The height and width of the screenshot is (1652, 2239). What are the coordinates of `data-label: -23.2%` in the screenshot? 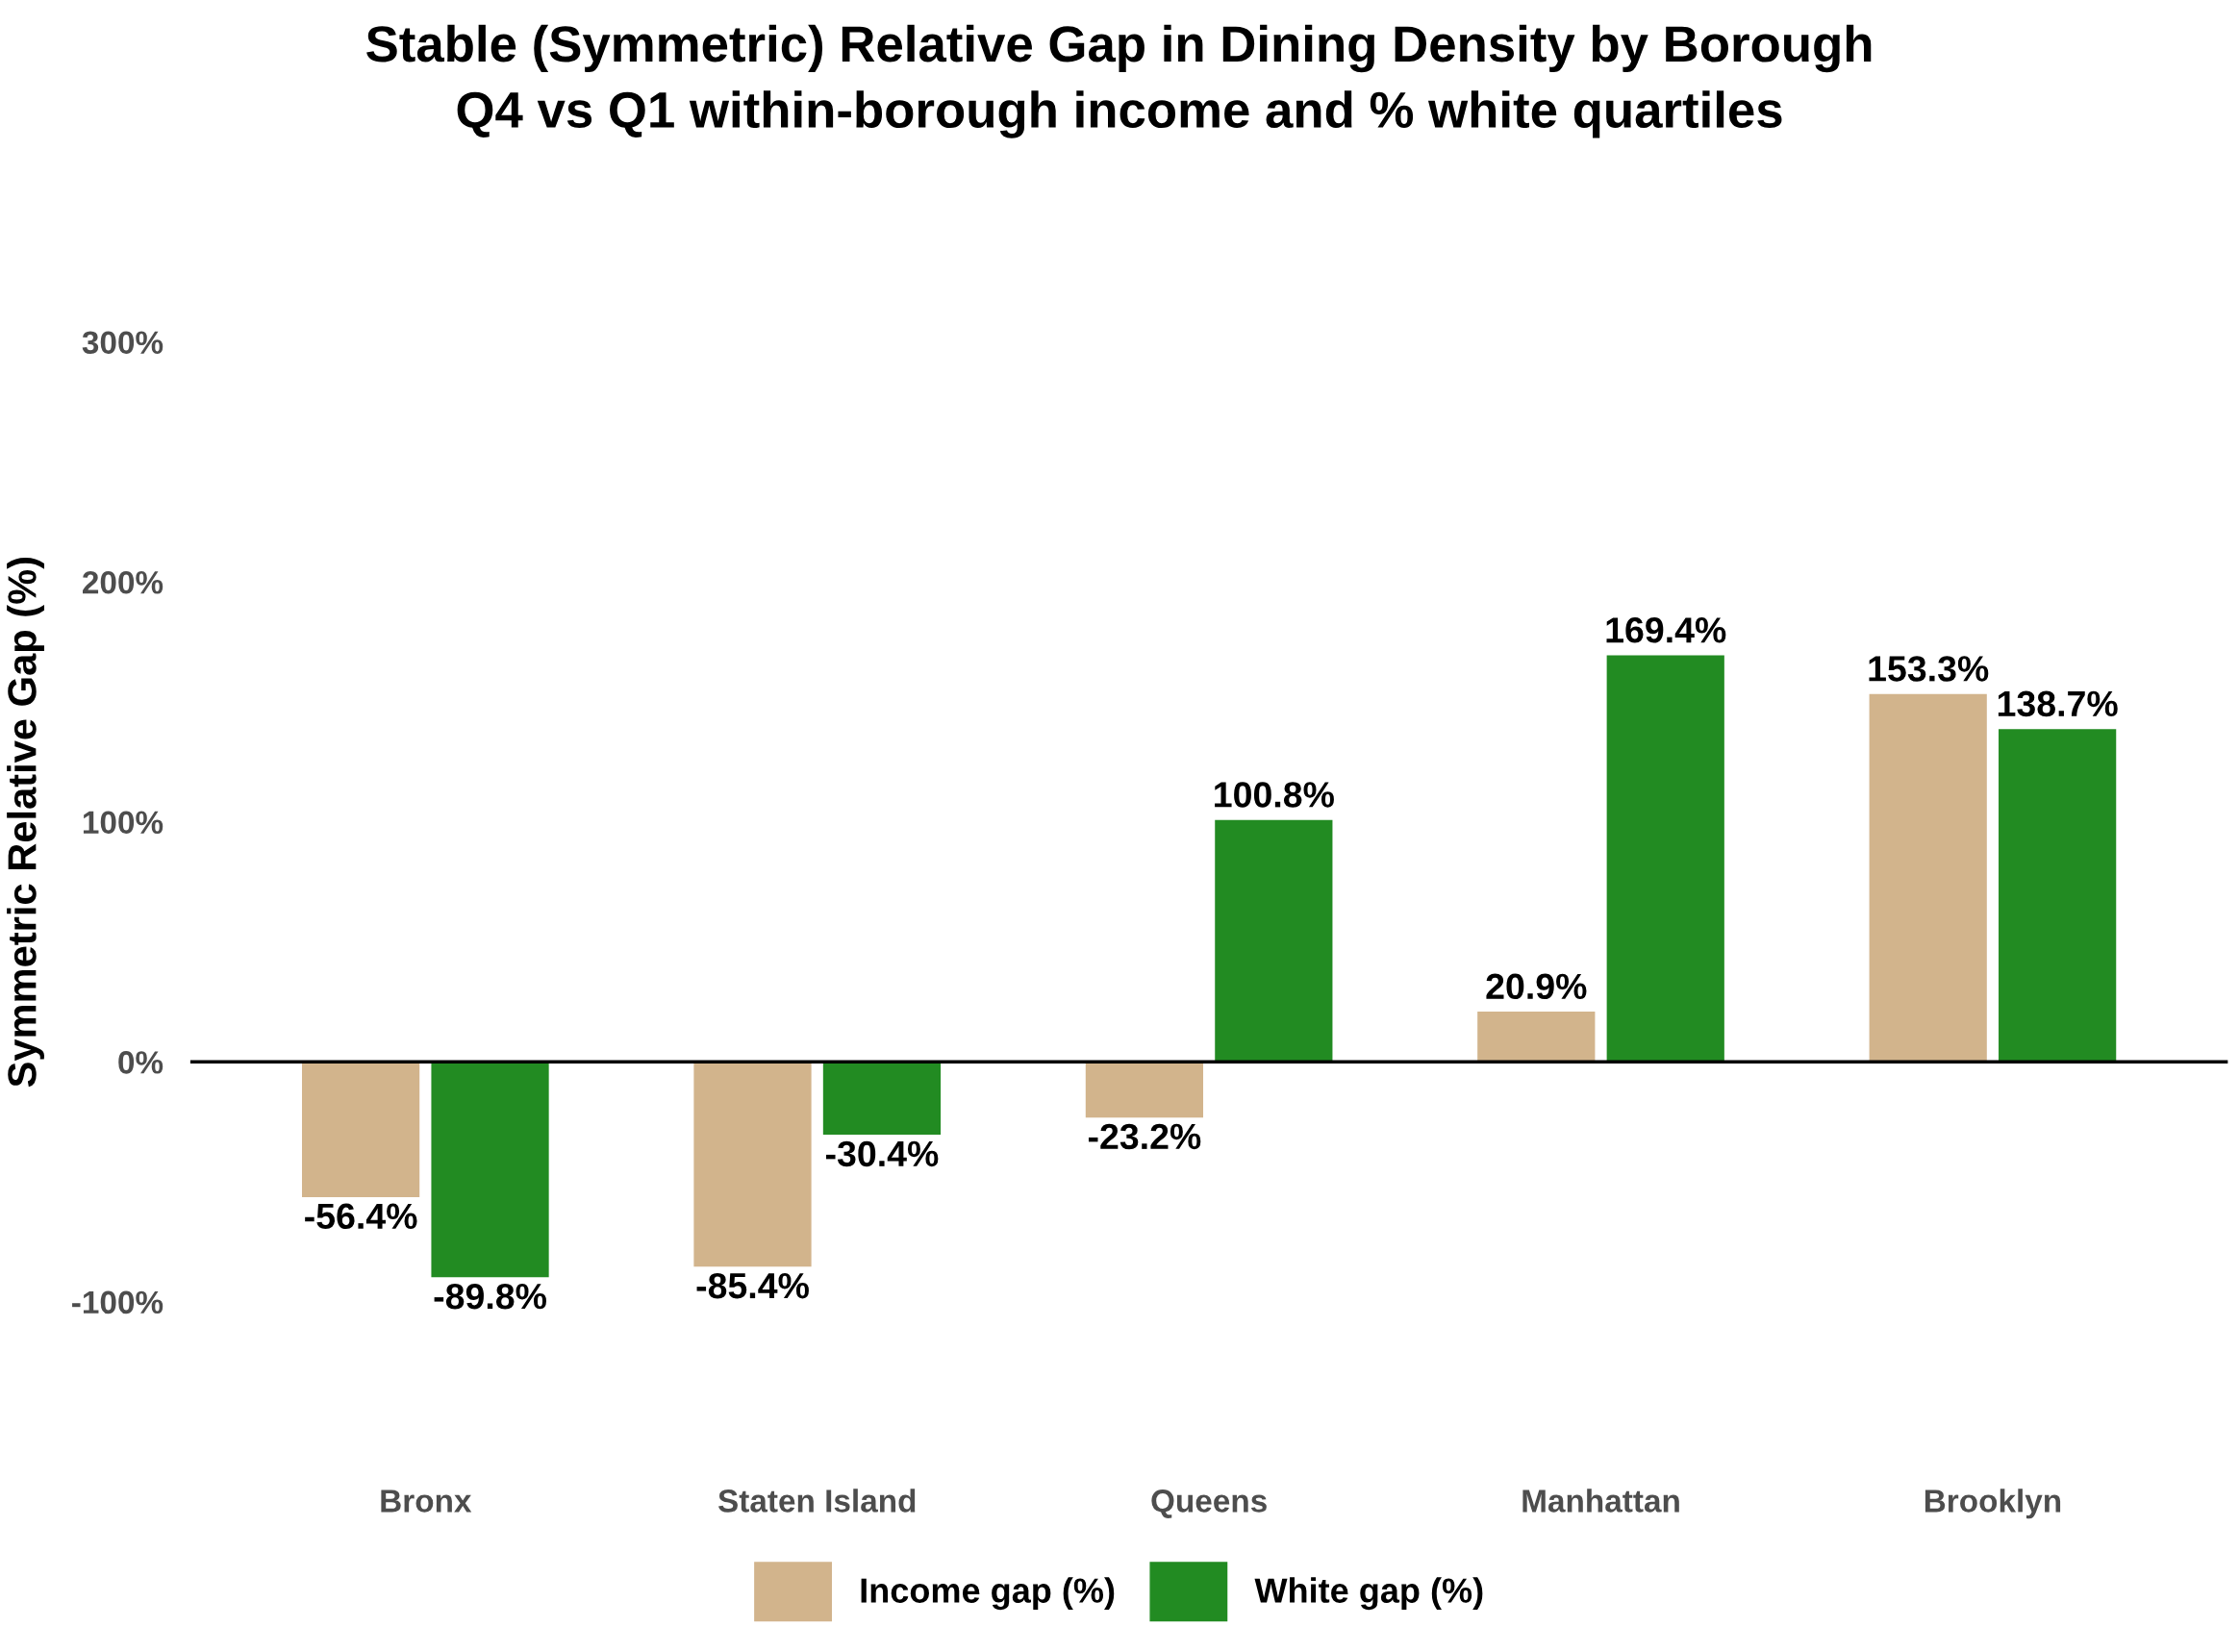 It's located at (1144, 1136).